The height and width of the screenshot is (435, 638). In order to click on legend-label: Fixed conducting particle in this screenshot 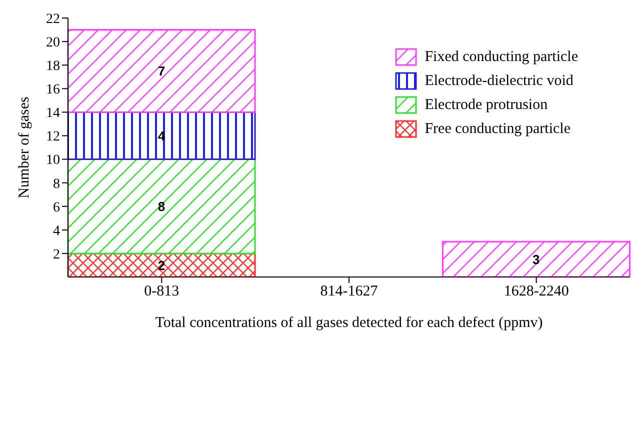, I will do `click(501, 57)`.